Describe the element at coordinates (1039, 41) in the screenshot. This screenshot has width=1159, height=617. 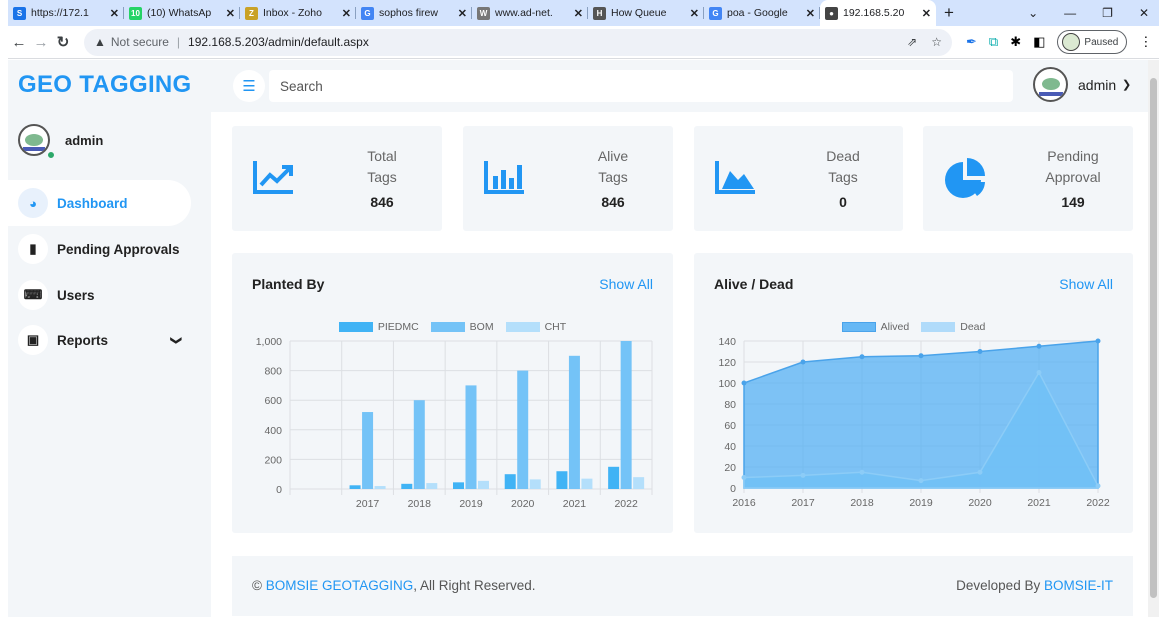
I see `side-panel-icon: ◧` at that location.